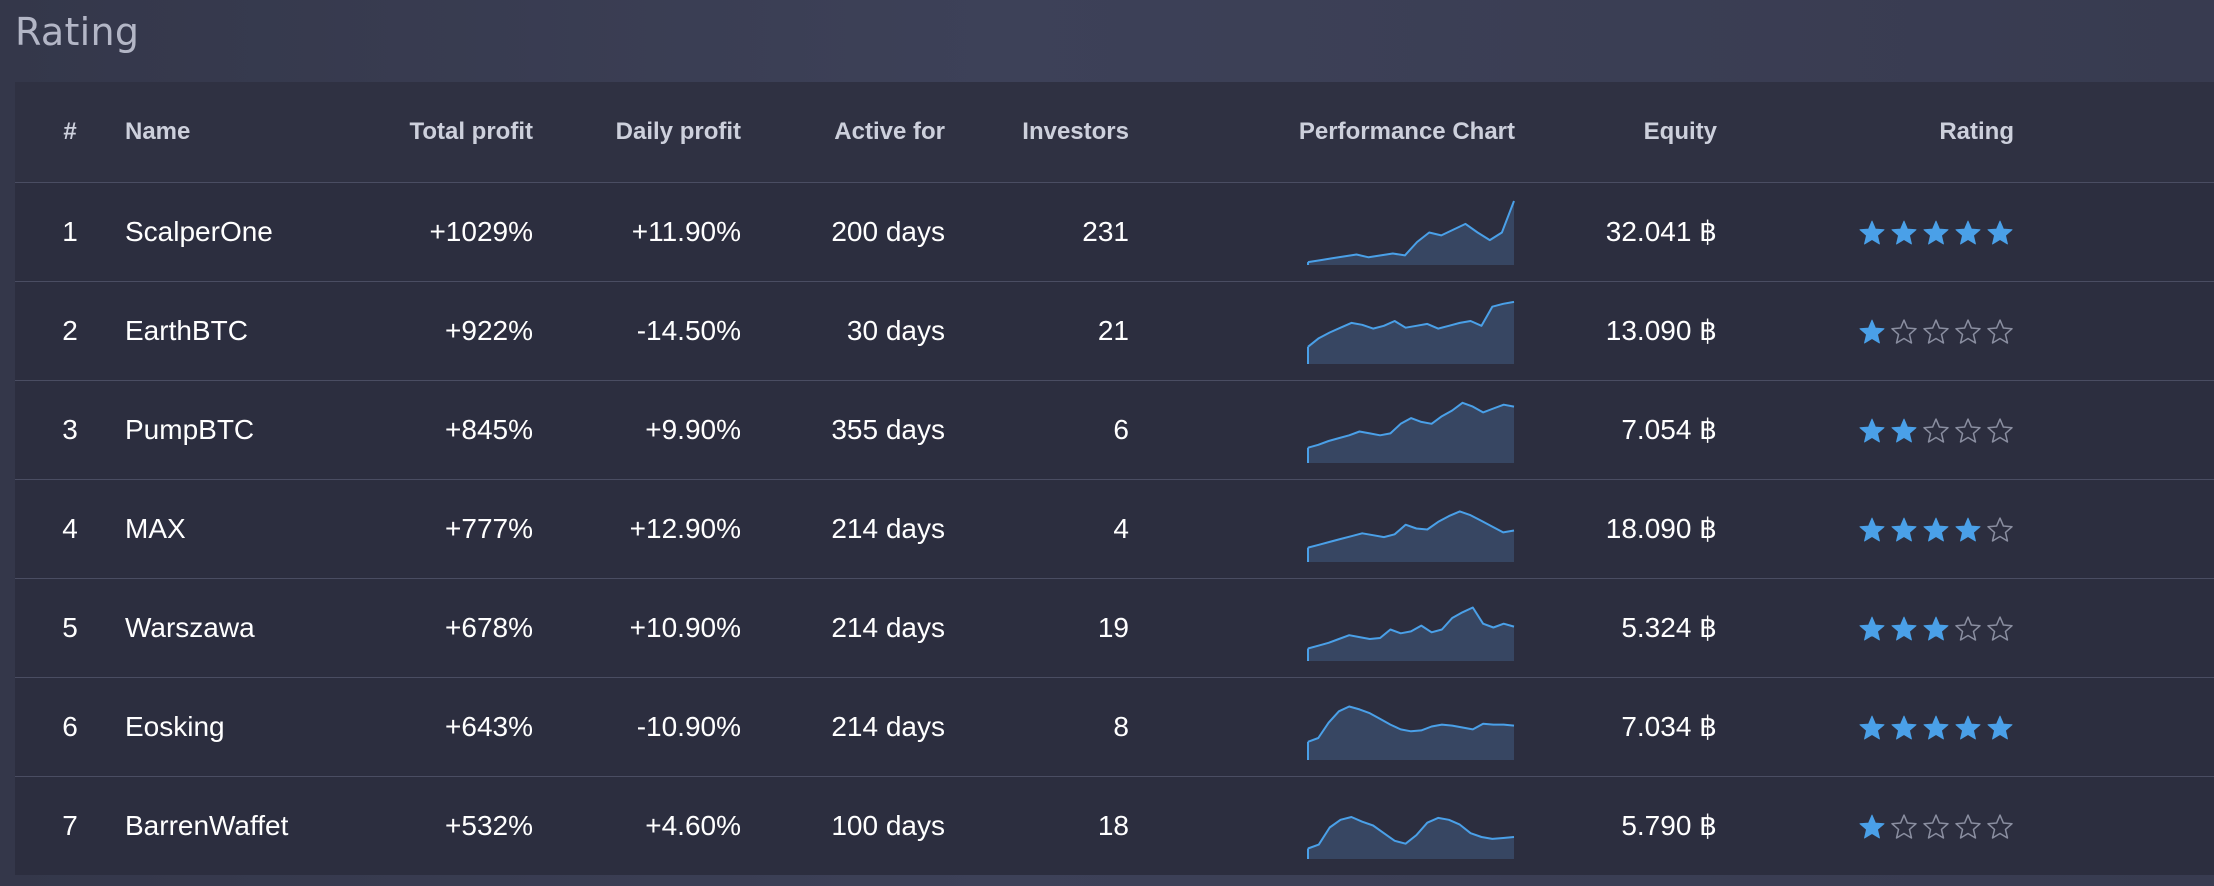  Describe the element at coordinates (70, 726) in the screenshot. I see `rank-cell: 6` at that location.